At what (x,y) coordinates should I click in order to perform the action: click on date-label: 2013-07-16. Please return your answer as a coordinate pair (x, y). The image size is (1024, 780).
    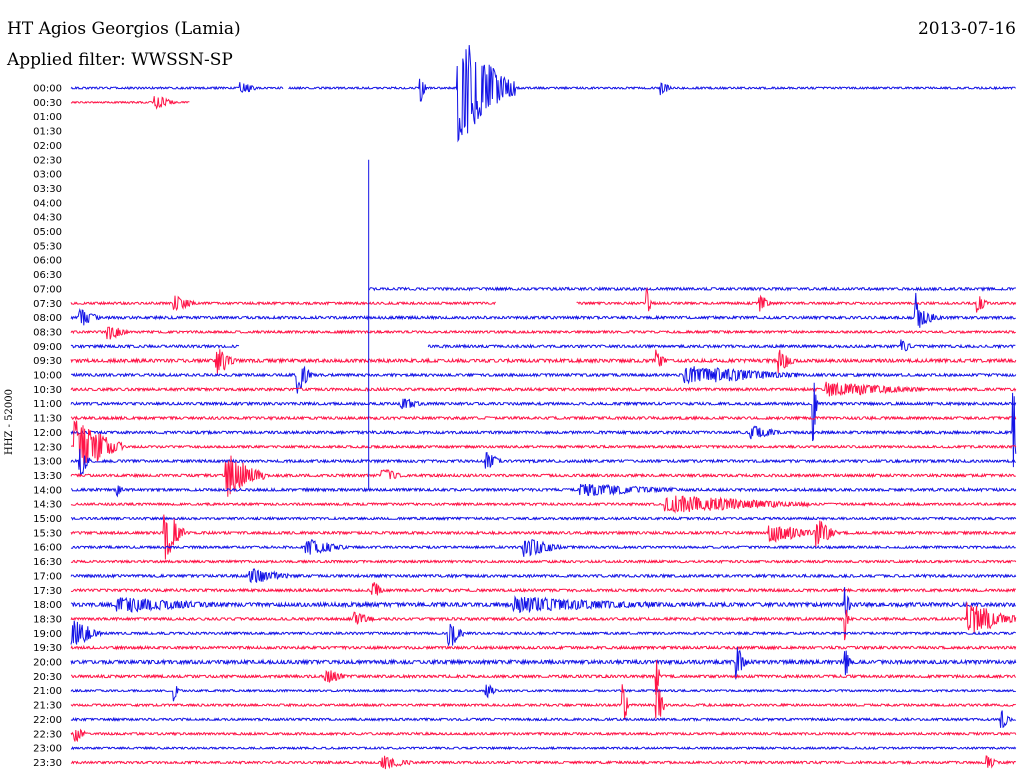
    Looking at the image, I should click on (966, 29).